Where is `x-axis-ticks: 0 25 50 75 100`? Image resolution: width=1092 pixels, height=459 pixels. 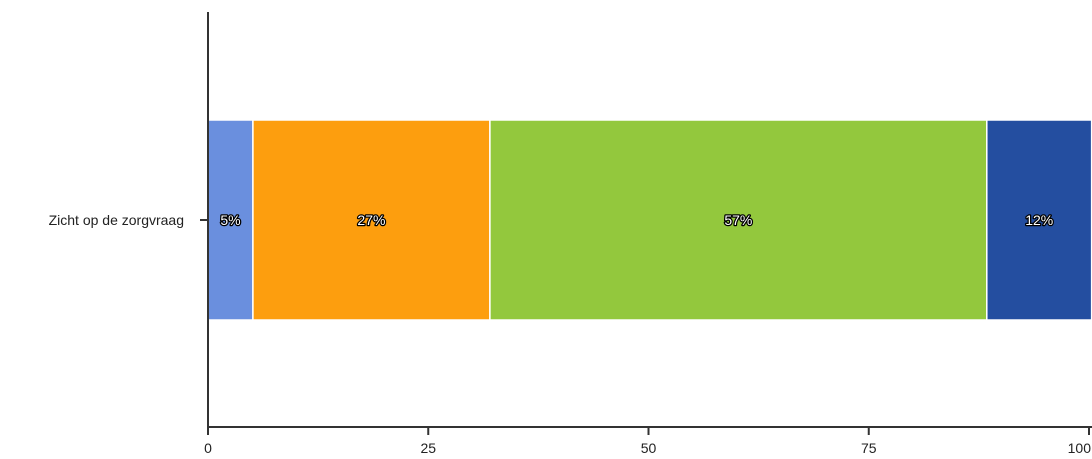 x-axis-ticks: 0 25 50 75 100 is located at coordinates (647, 441).